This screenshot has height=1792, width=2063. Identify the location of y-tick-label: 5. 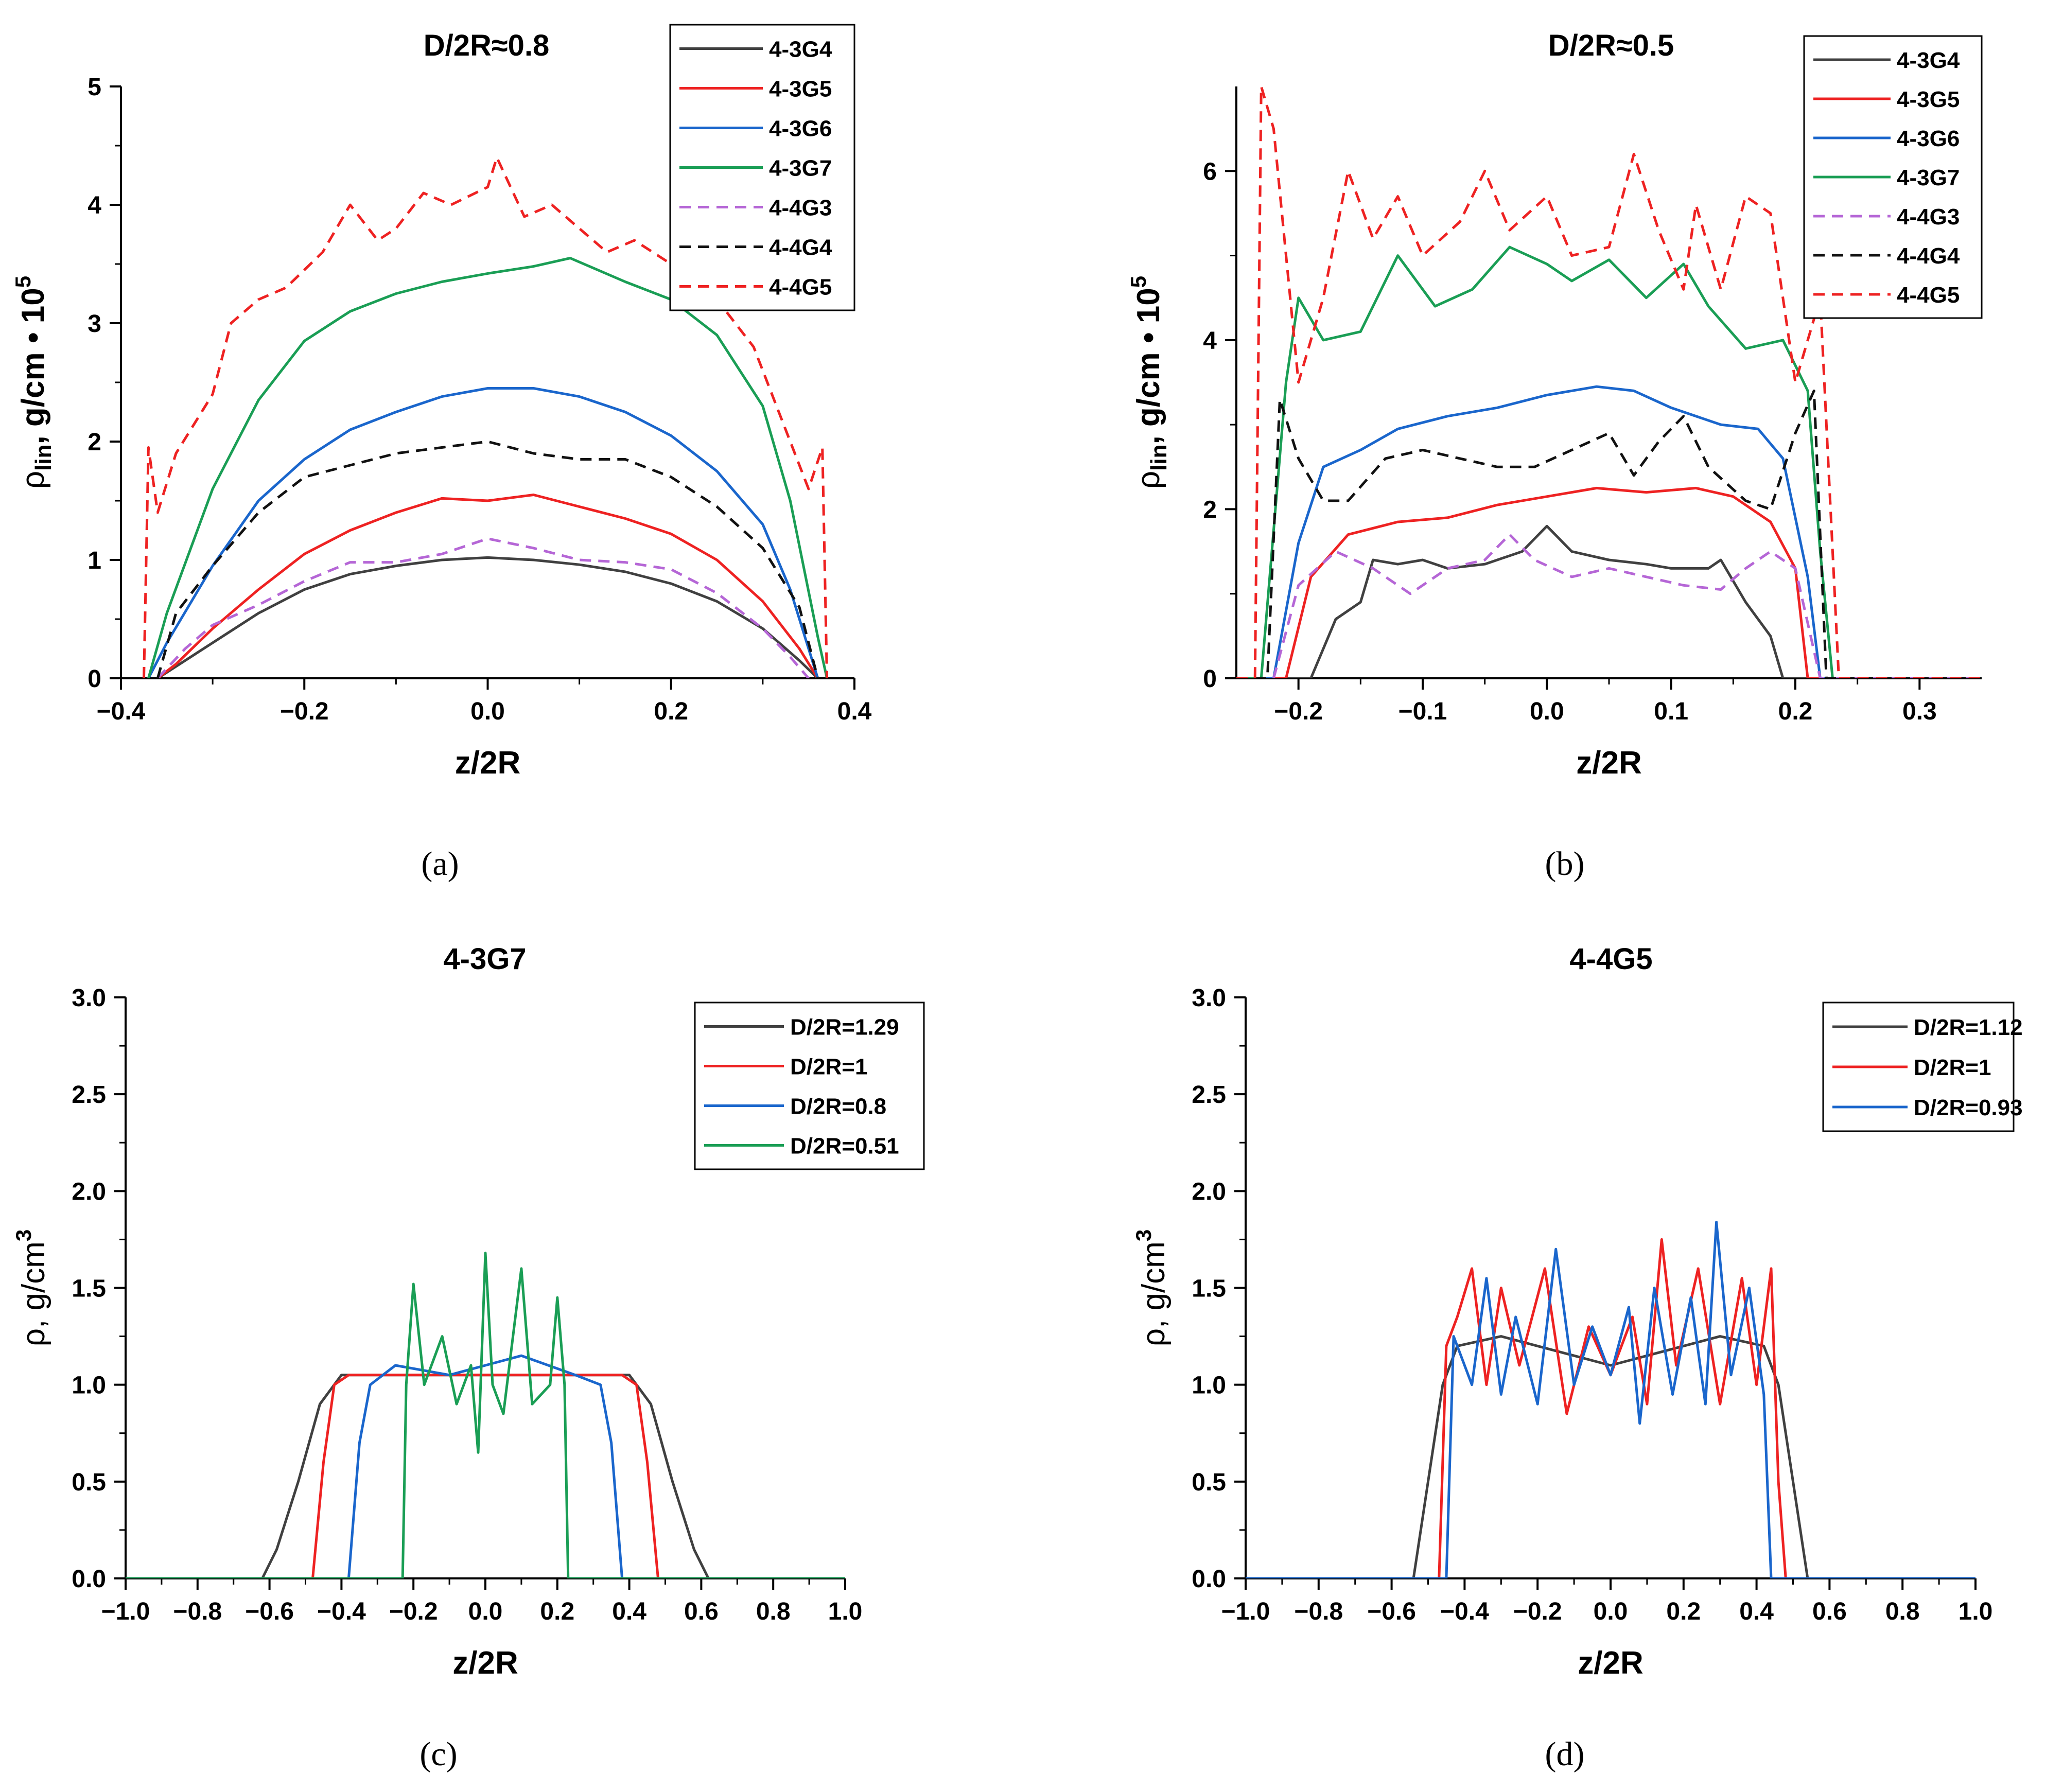
(94, 87).